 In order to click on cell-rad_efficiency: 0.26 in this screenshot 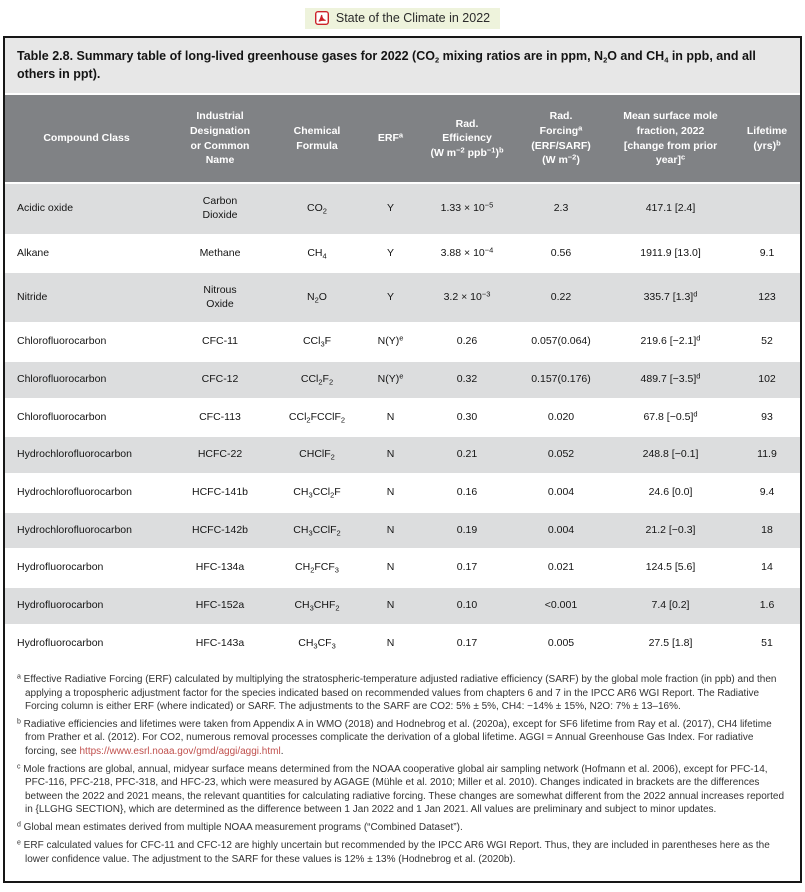, I will do `click(467, 342)`.